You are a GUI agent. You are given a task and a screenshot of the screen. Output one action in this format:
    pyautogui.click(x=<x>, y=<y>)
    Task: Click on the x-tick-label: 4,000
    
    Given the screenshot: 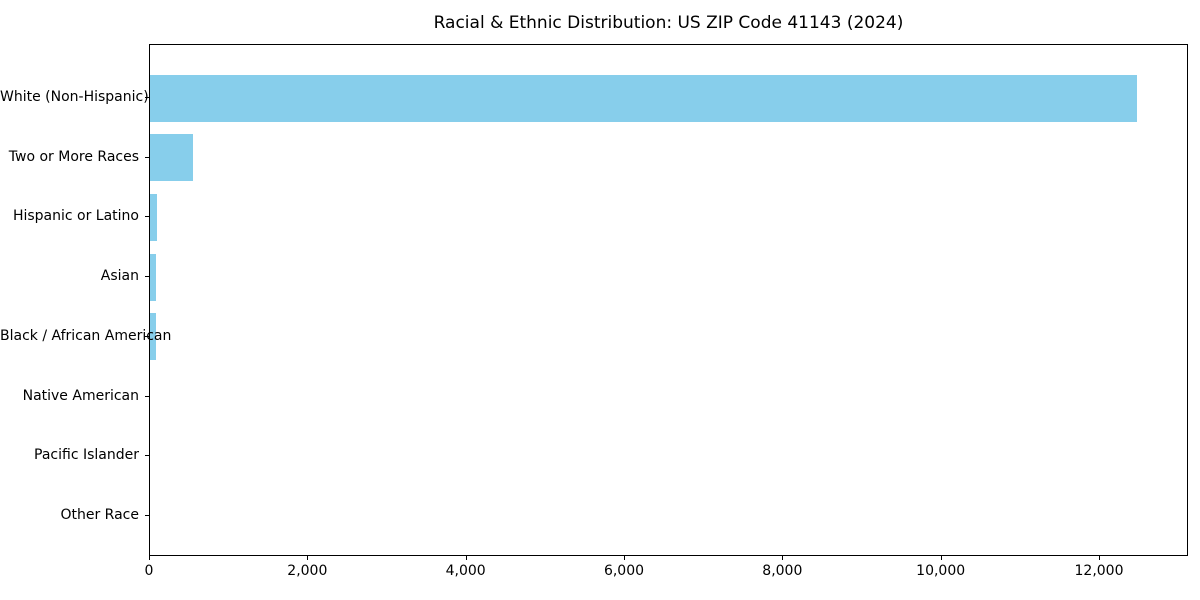 What is the action you would take?
    pyautogui.click(x=465, y=571)
    